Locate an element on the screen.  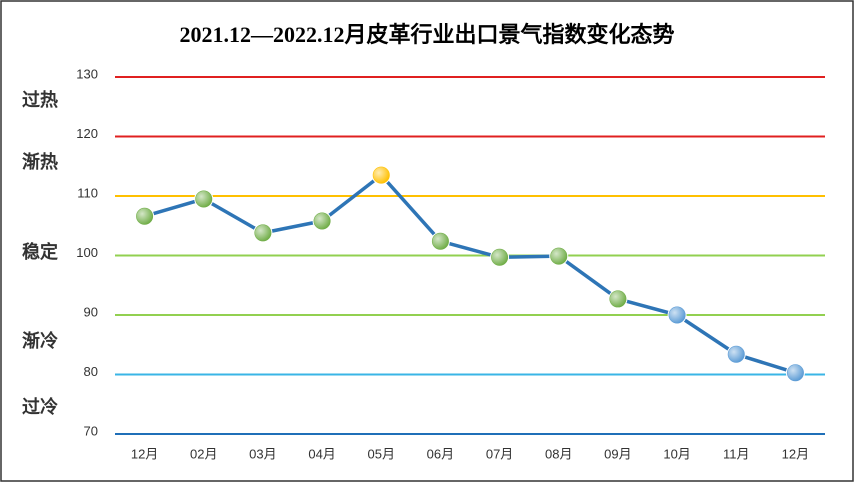
x-tick-label: 09月 is located at coordinates (617, 453).